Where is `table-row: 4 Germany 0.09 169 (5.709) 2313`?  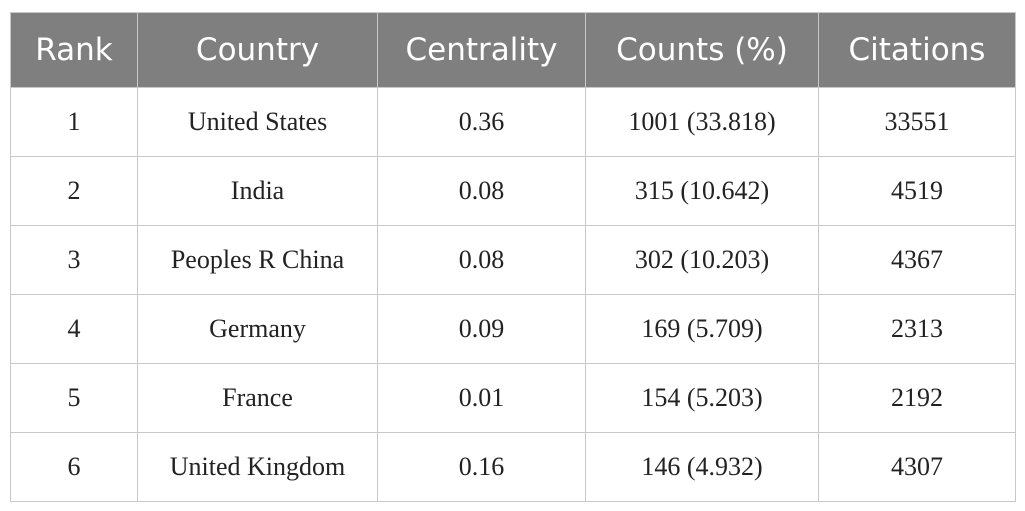
table-row: 4 Germany 0.09 169 (5.709) 2313 is located at coordinates (513, 329).